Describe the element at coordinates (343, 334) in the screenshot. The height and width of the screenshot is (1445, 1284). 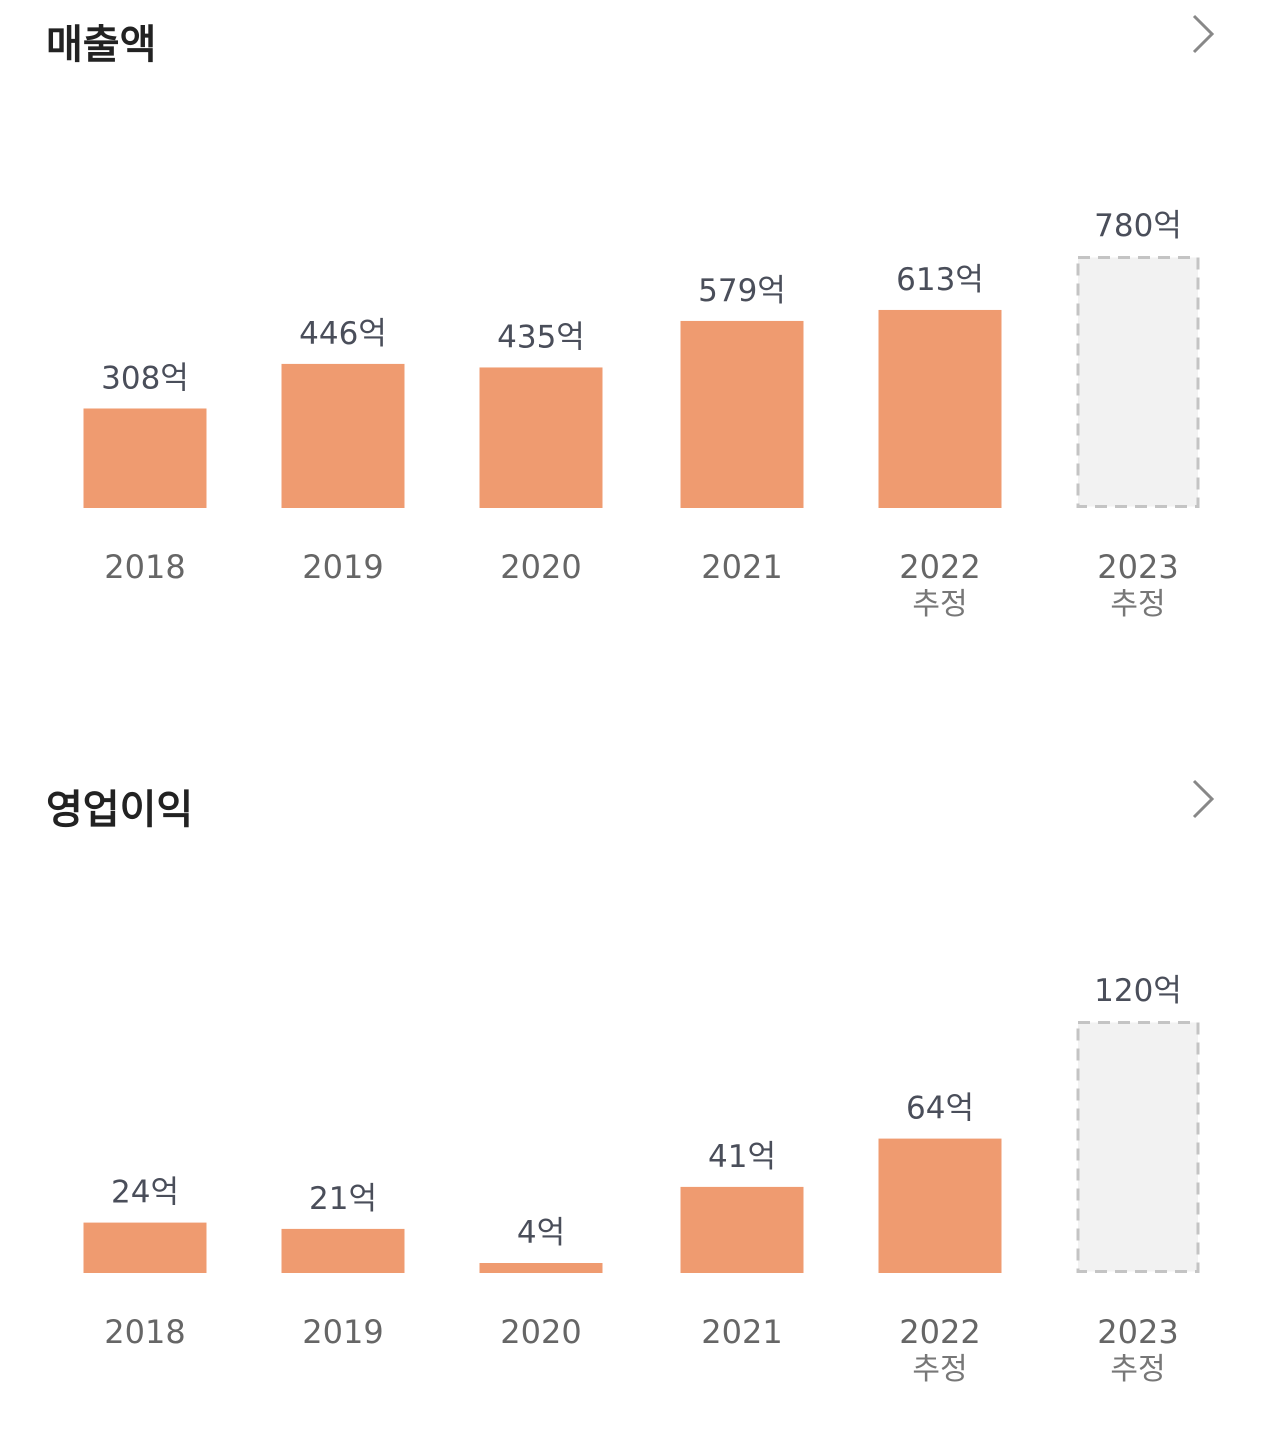
I see `value-label: 446억` at that location.